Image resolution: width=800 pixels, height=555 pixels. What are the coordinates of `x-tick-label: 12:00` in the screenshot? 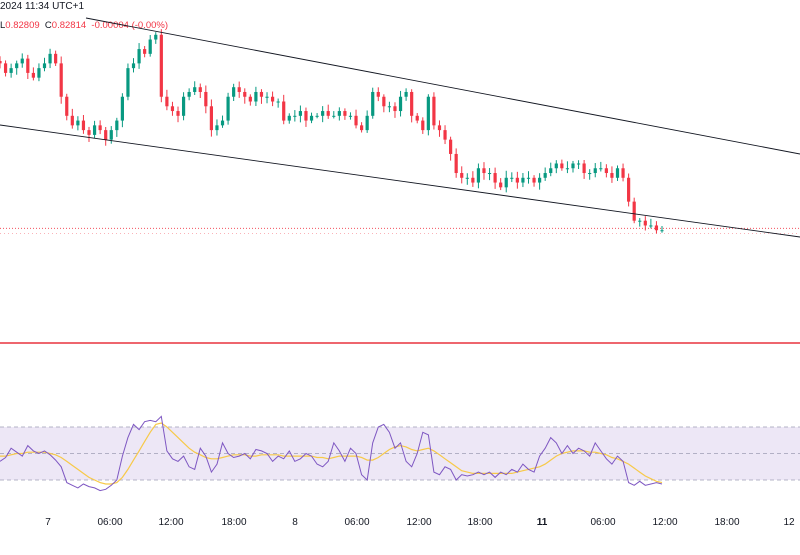 It's located at (170, 522).